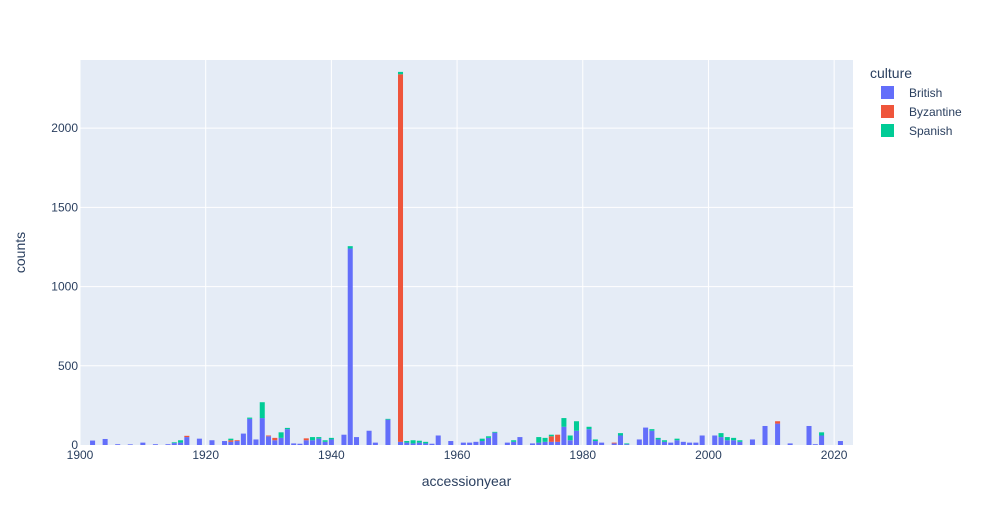  Describe the element at coordinates (558, 438) in the screenshot. I see `bar-byzantine-1976` at that location.